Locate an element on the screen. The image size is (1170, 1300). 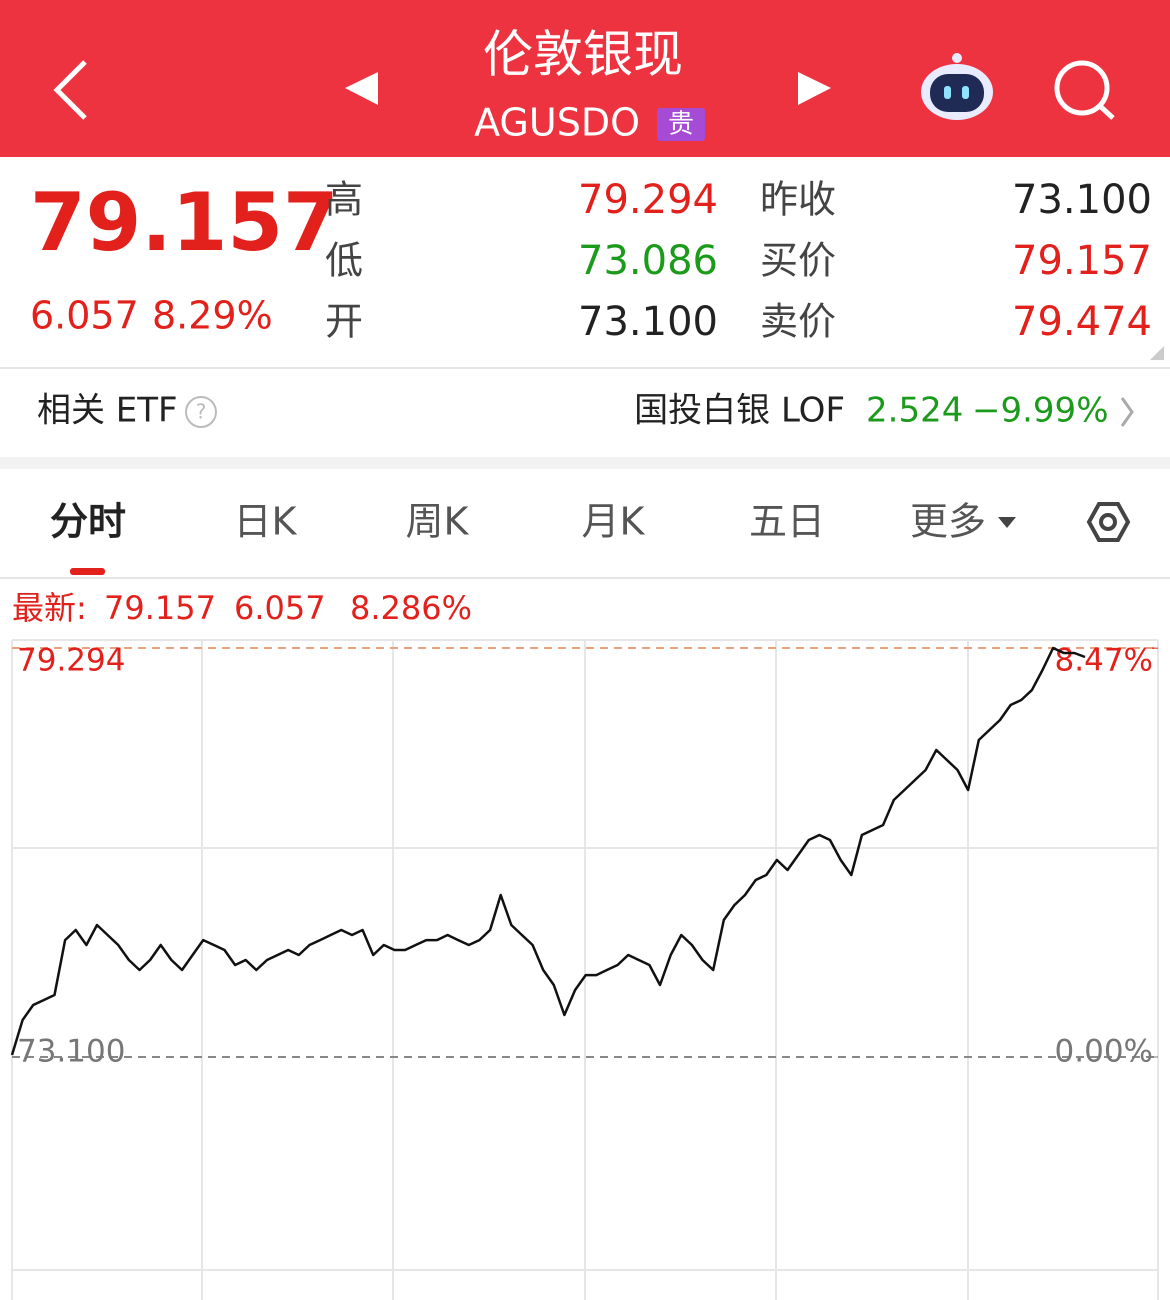
y2-tick-label: 8.47% is located at coordinates (1104, 661).